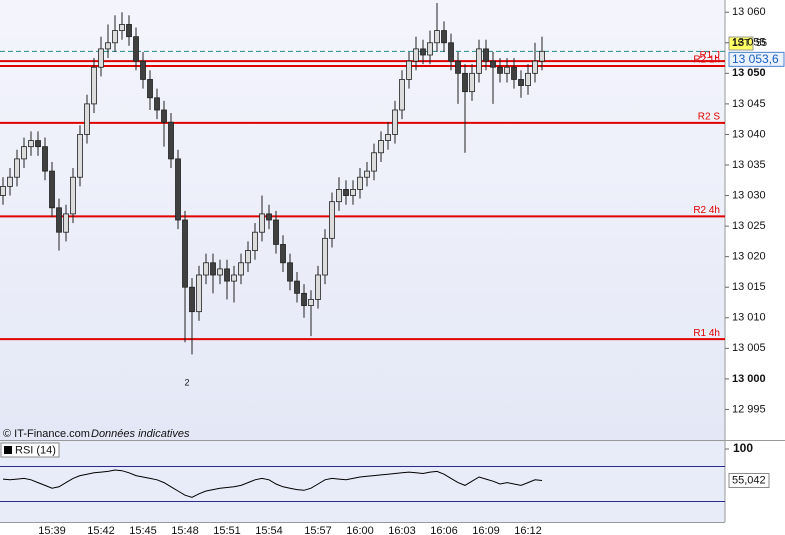 The image size is (785, 535). I want to click on rsi-panel, so click(362, 481).